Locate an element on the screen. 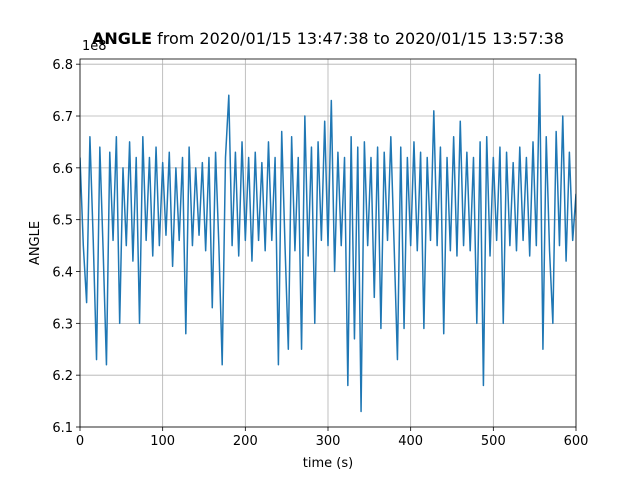  x-tick-label: 200 is located at coordinates (245, 441).